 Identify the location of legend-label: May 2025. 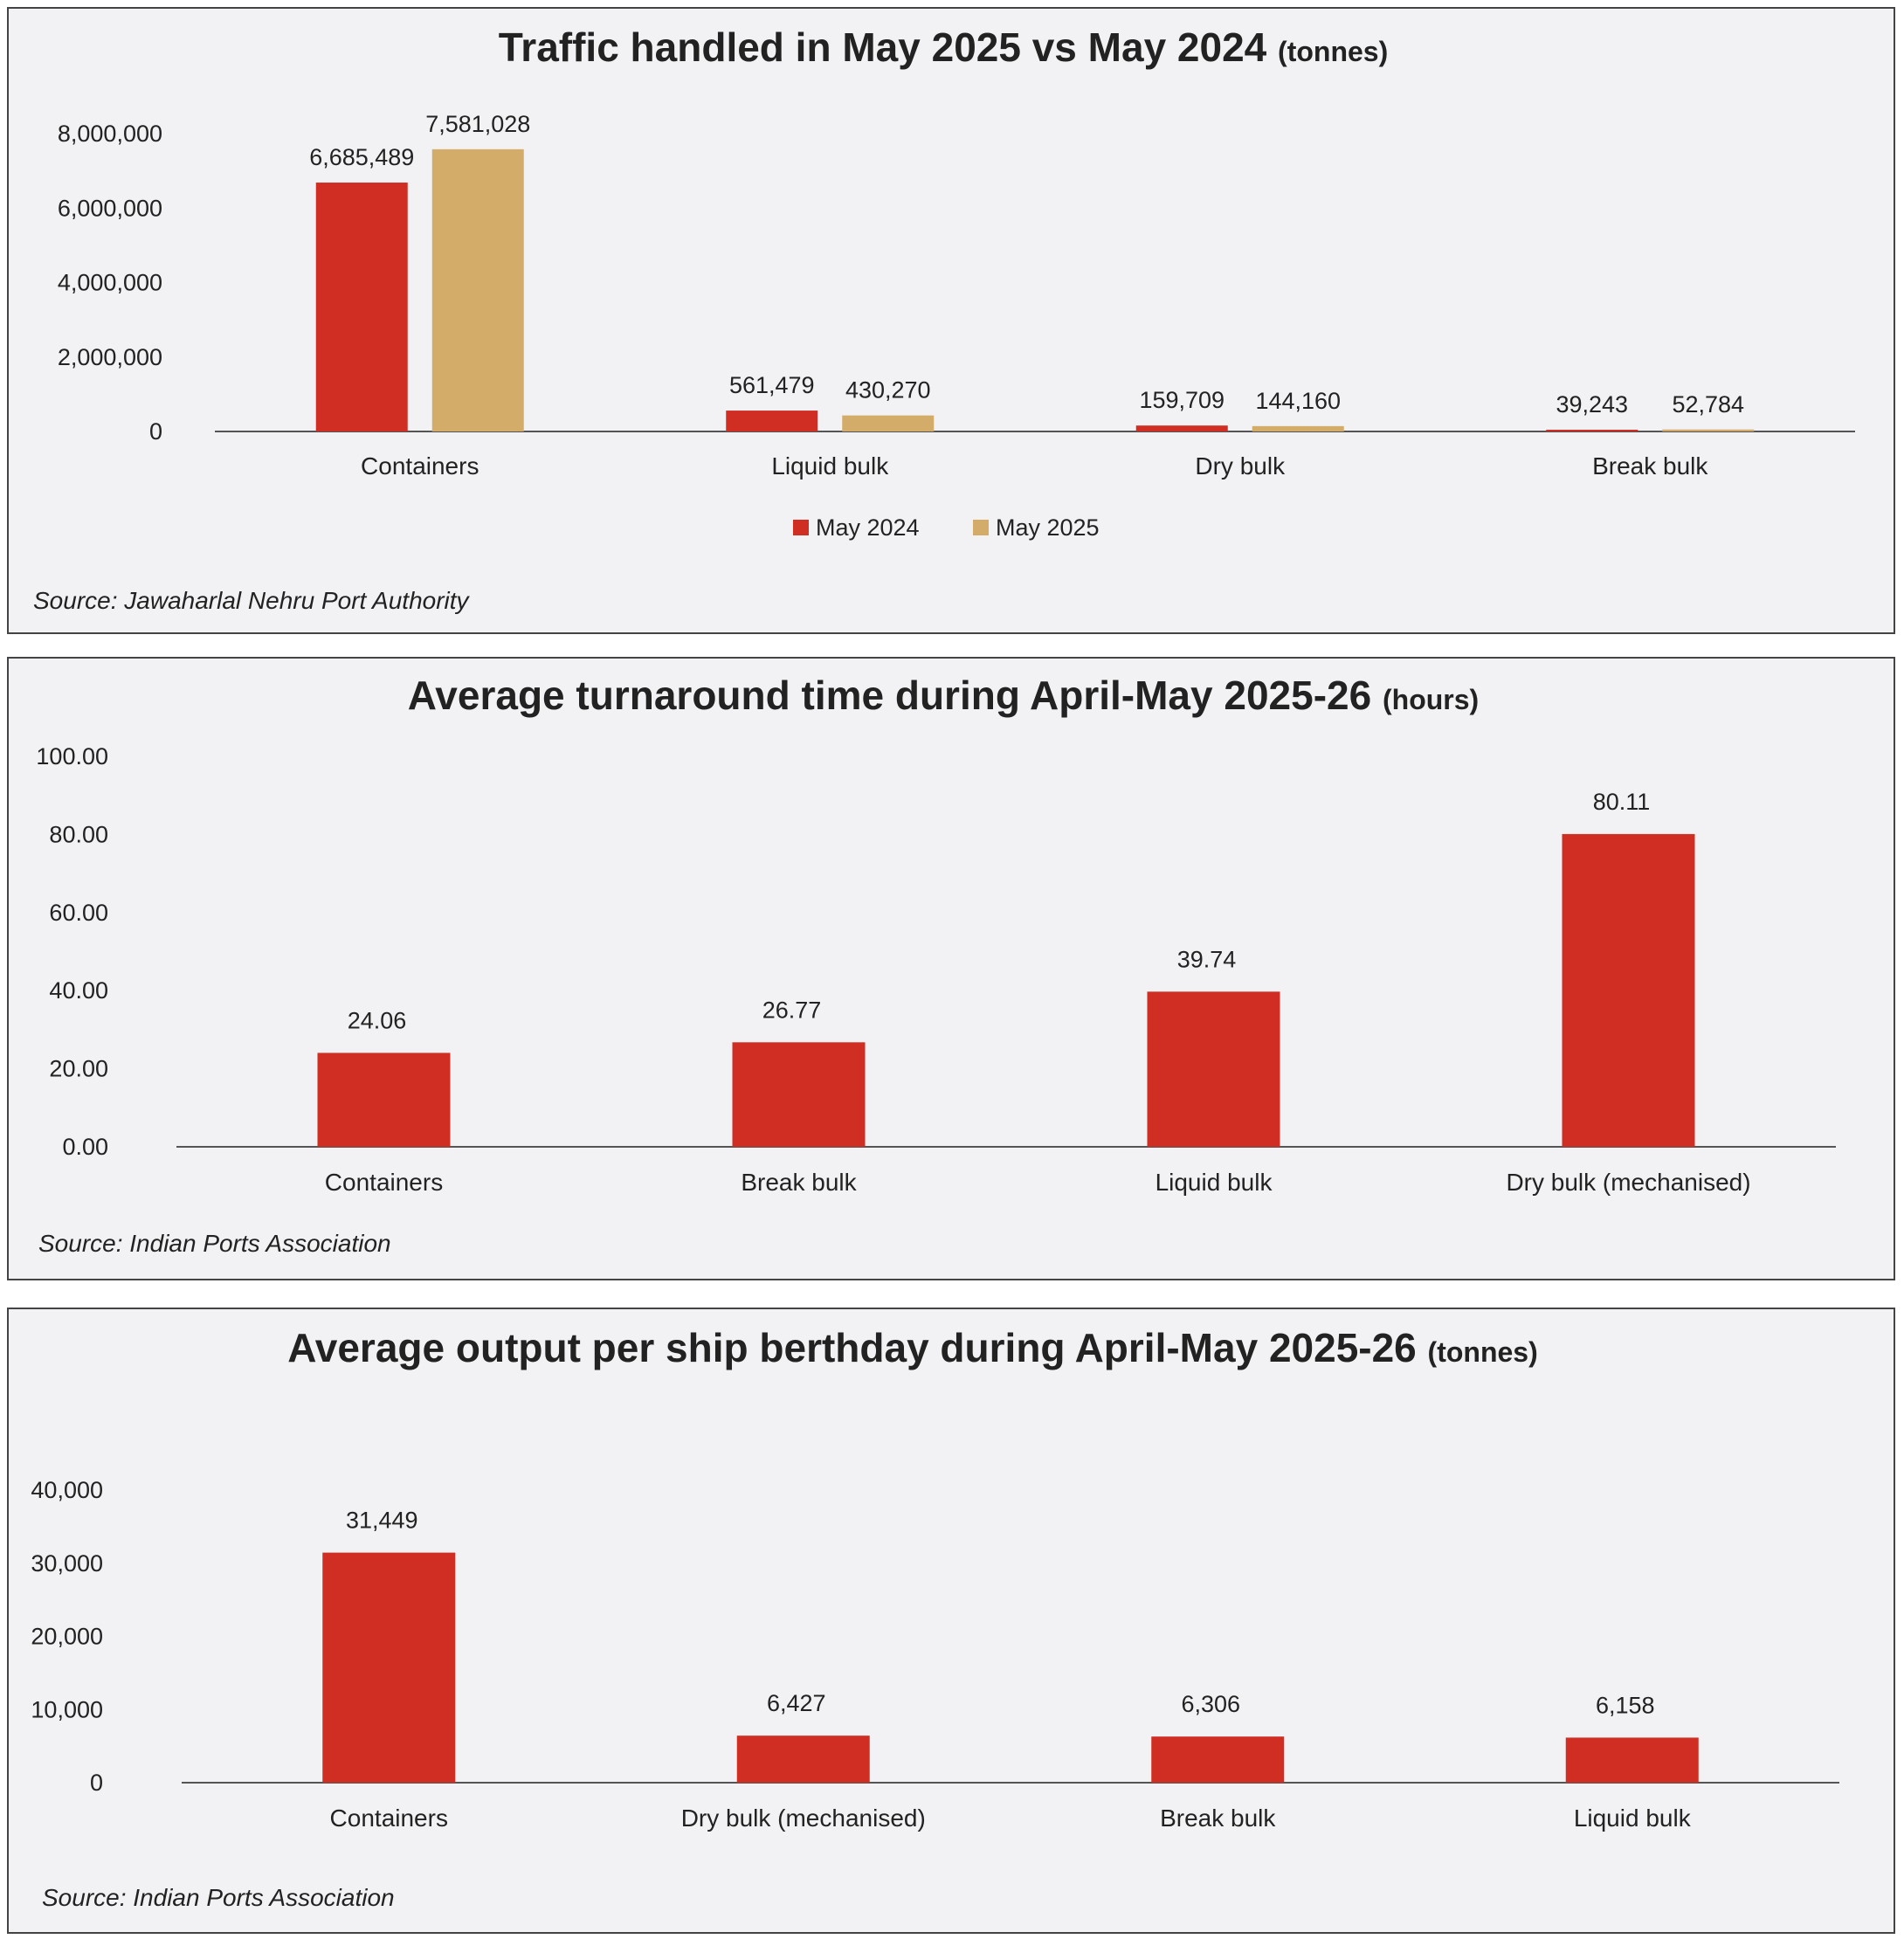
(1048, 527).